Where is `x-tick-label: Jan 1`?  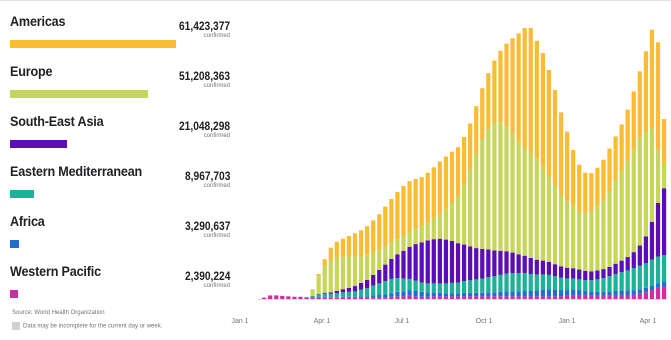
x-tick-label: Jan 1 is located at coordinates (239, 321).